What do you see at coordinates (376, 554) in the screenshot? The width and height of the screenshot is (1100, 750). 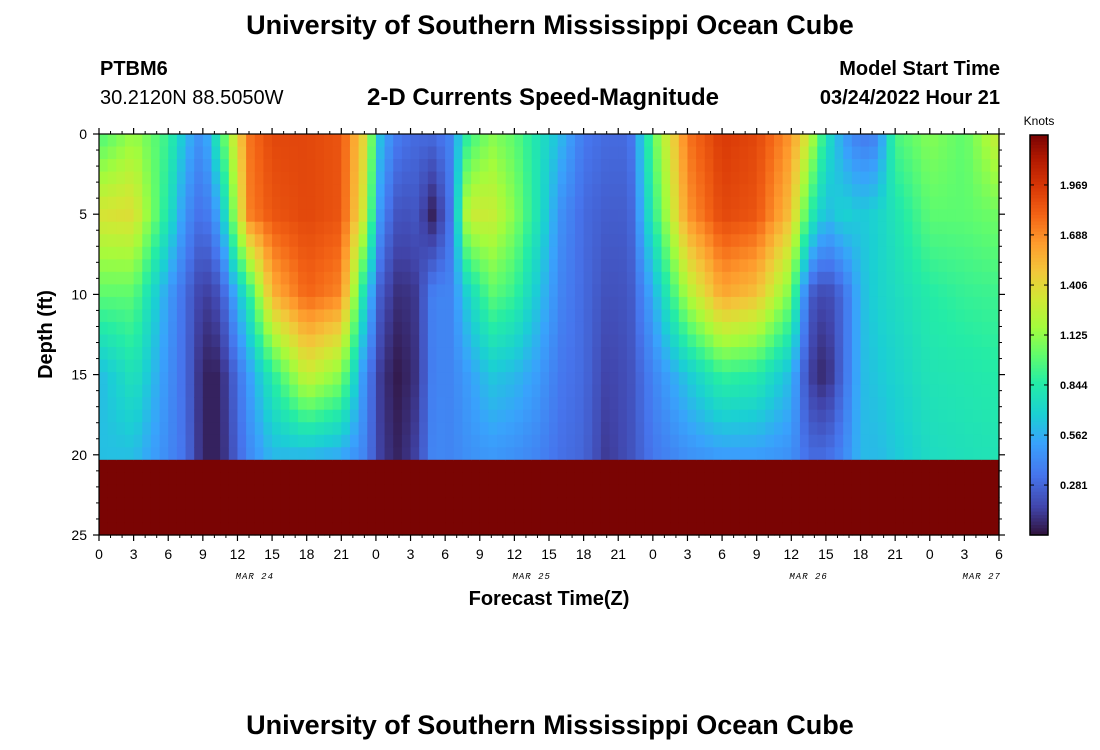 I see `x-tick-label: 0` at bounding box center [376, 554].